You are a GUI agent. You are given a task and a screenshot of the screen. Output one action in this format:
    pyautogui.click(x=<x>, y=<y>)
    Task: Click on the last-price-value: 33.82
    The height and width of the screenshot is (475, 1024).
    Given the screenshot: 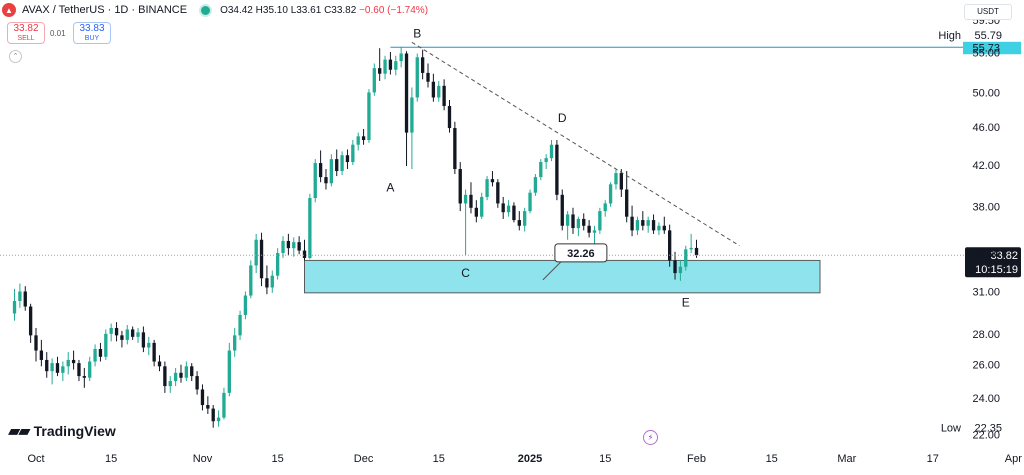 What is the action you would take?
    pyautogui.click(x=1004, y=256)
    